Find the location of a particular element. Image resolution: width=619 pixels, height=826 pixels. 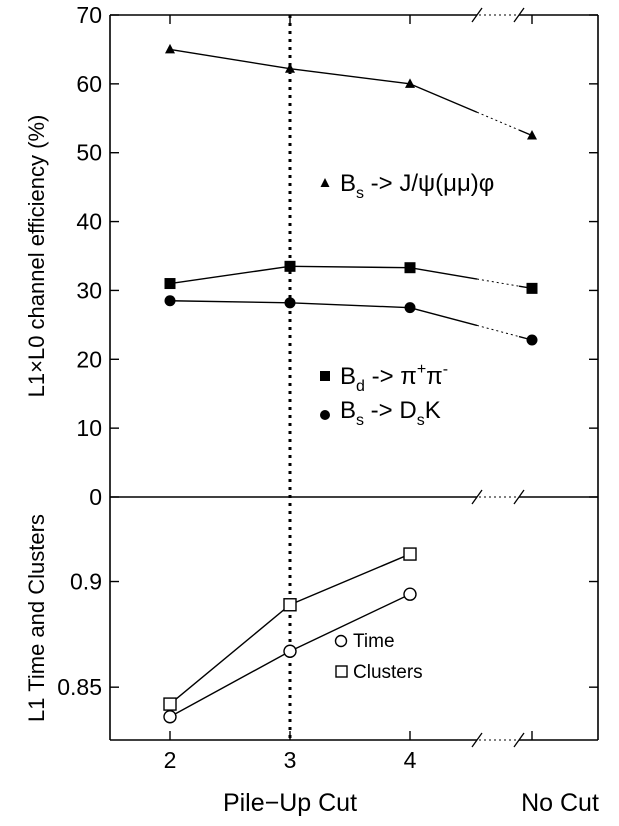

y-tick-label: 20 is located at coordinates (89, 359).